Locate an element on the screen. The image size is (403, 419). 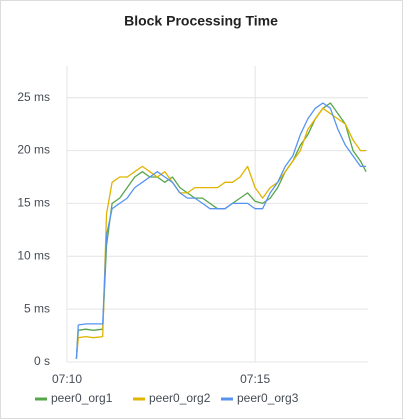
y-tick-label: 5 ms is located at coordinates (37, 308).